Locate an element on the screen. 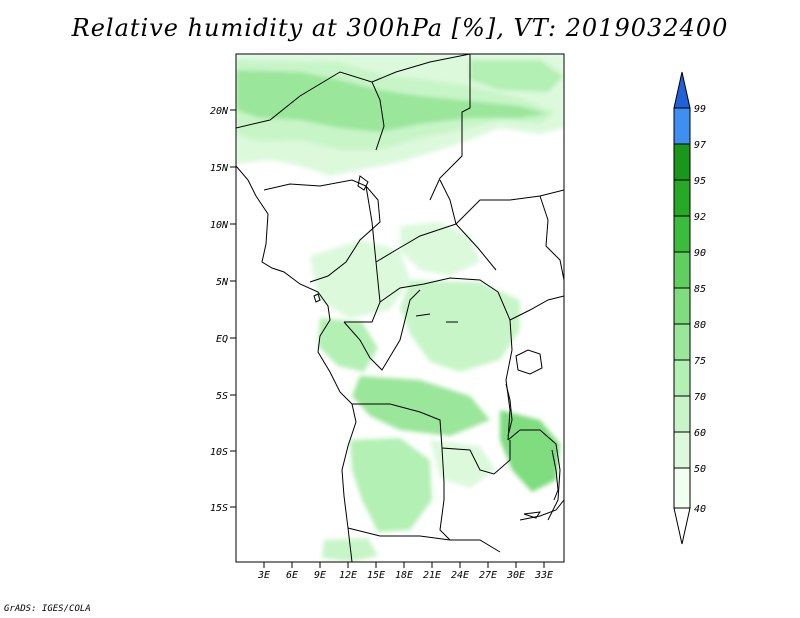  colorbar-bottom-triangle is located at coordinates (682, 526).